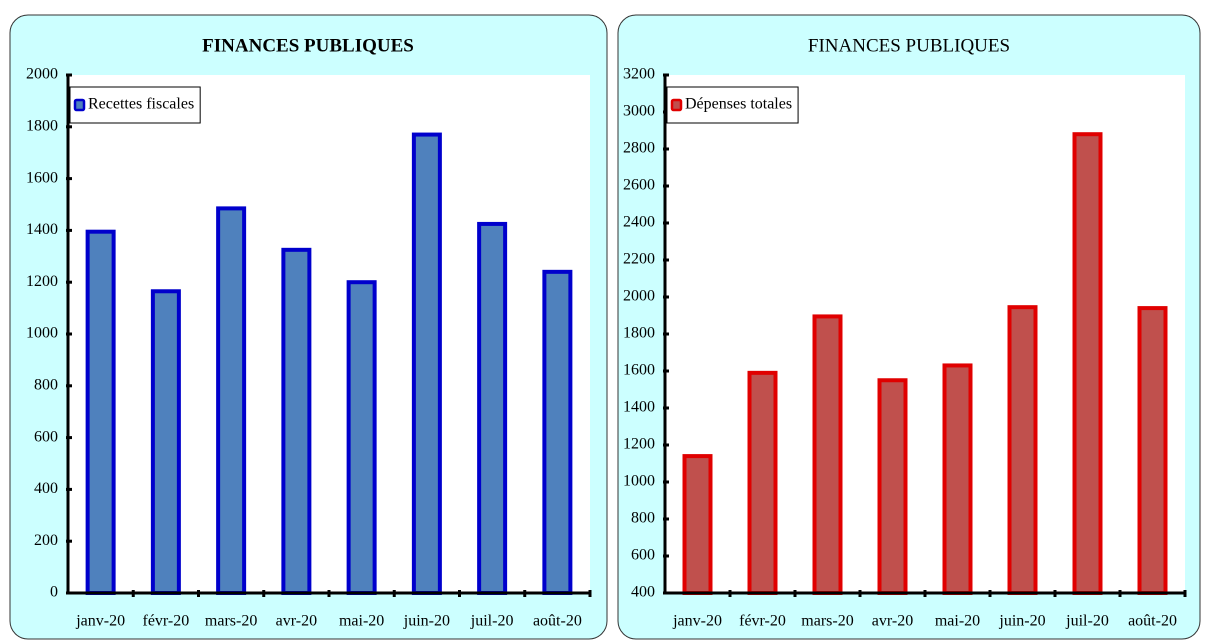 The width and height of the screenshot is (1205, 641). I want to click on y-tick-label: 2800, so click(639, 148).